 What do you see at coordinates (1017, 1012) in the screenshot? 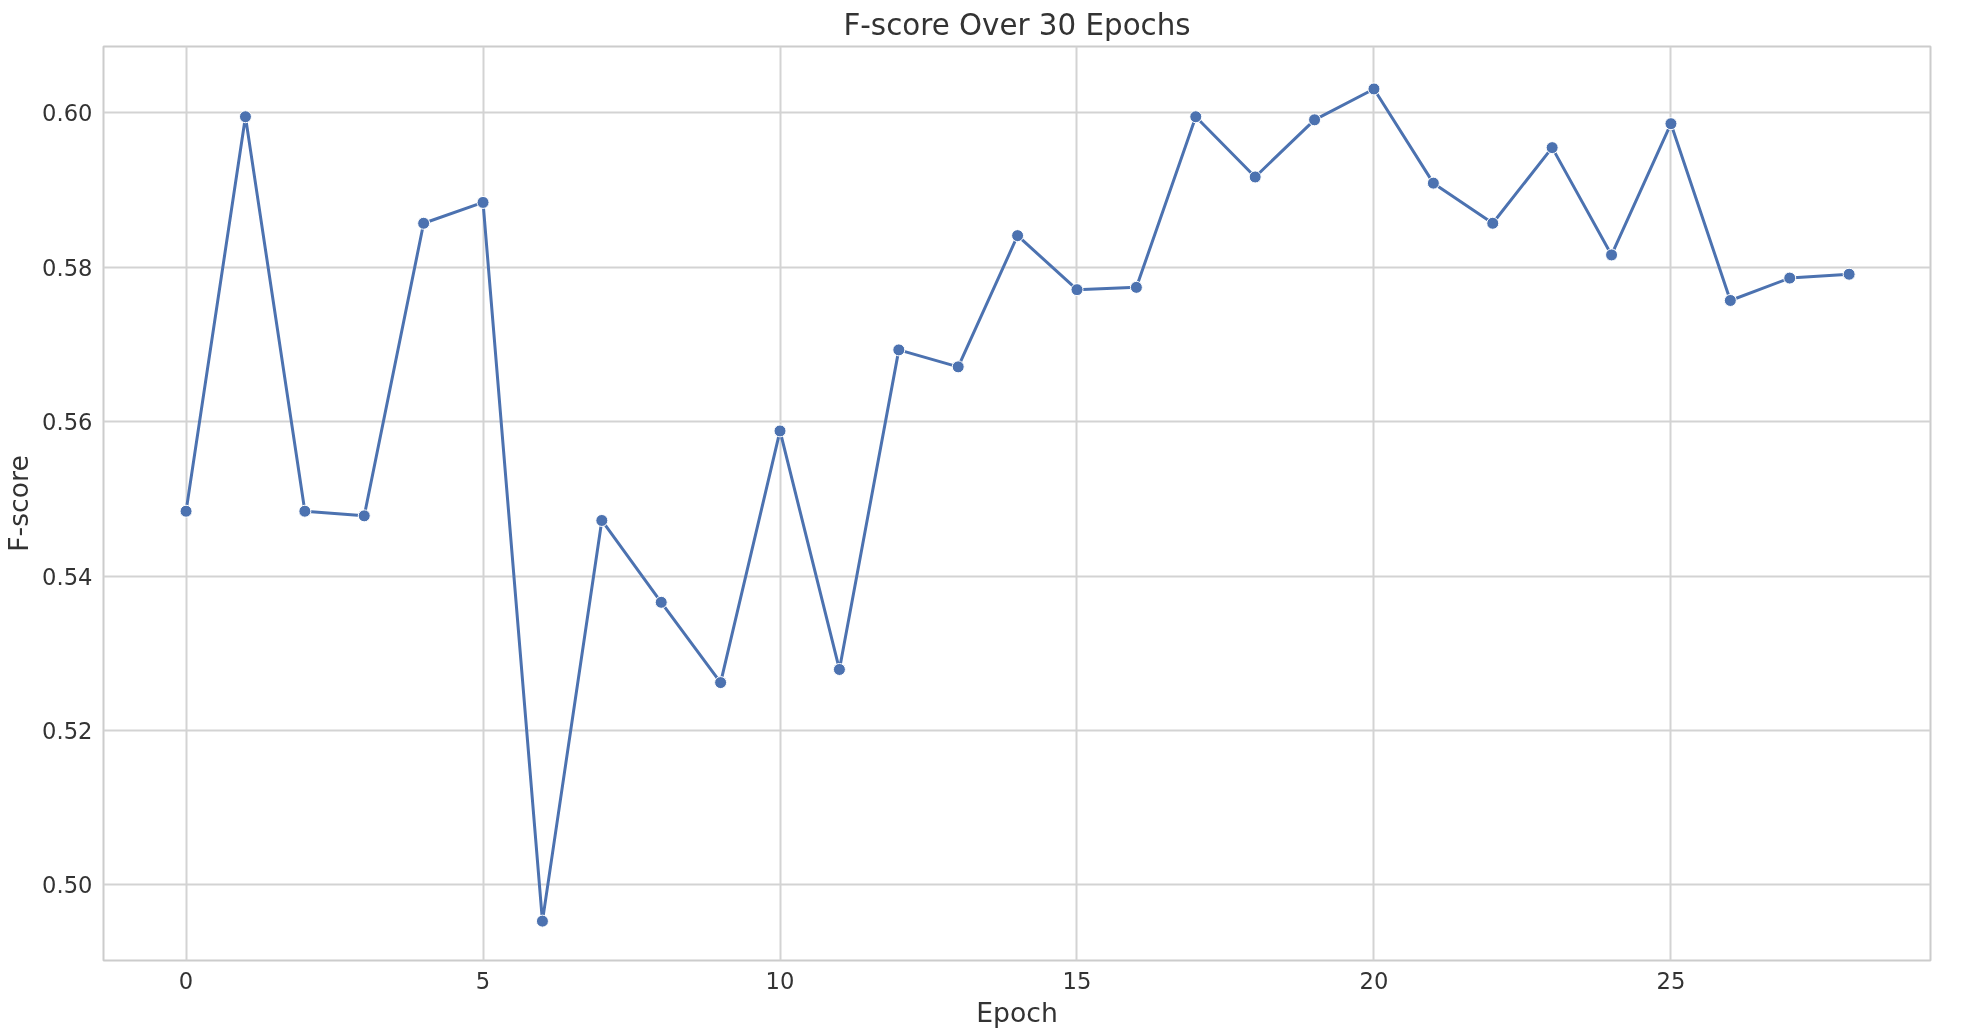
I see `x-axis-title: Epoch` at bounding box center [1017, 1012].